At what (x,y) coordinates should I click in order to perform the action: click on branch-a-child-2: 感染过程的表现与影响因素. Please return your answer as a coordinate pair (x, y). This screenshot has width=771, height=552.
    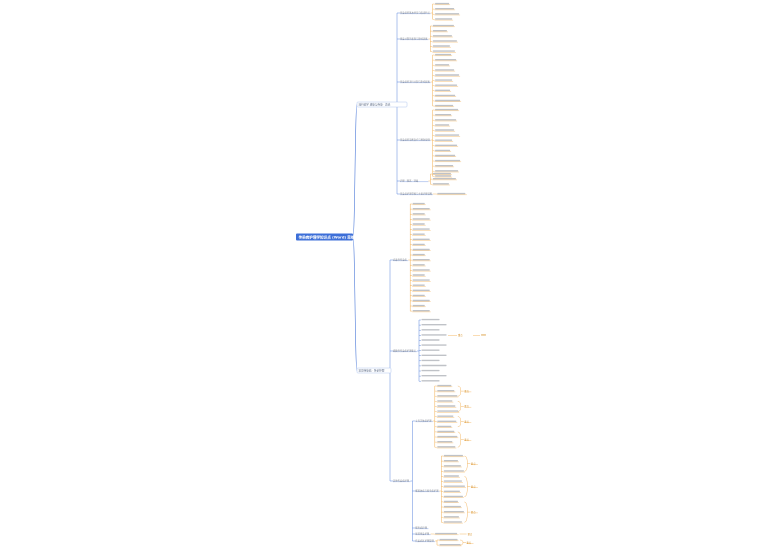
    Looking at the image, I should click on (414, 39).